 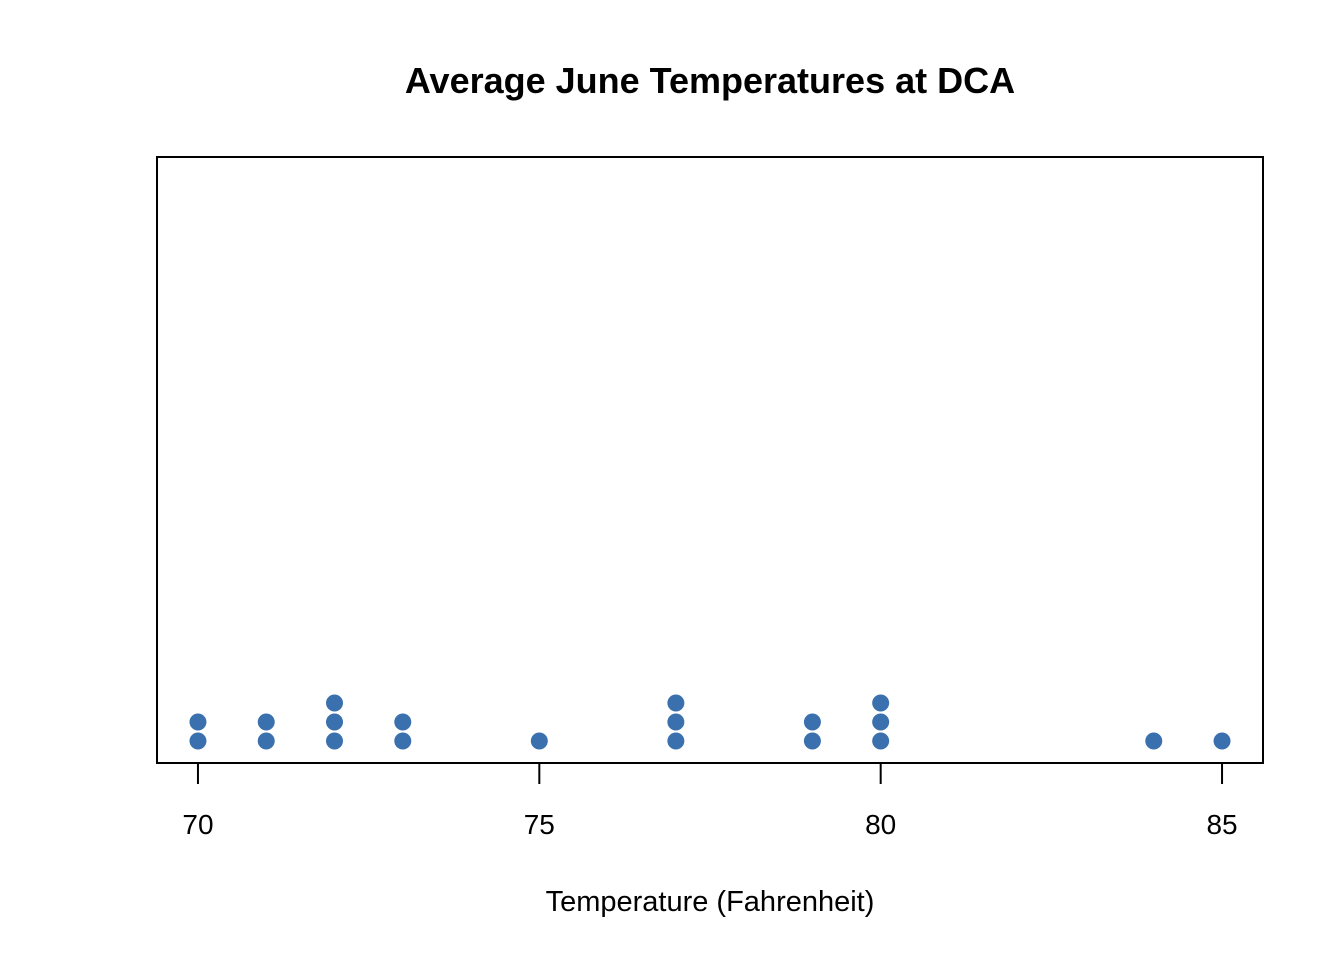 What do you see at coordinates (1221, 824) in the screenshot?
I see `x-tick-label: 85` at bounding box center [1221, 824].